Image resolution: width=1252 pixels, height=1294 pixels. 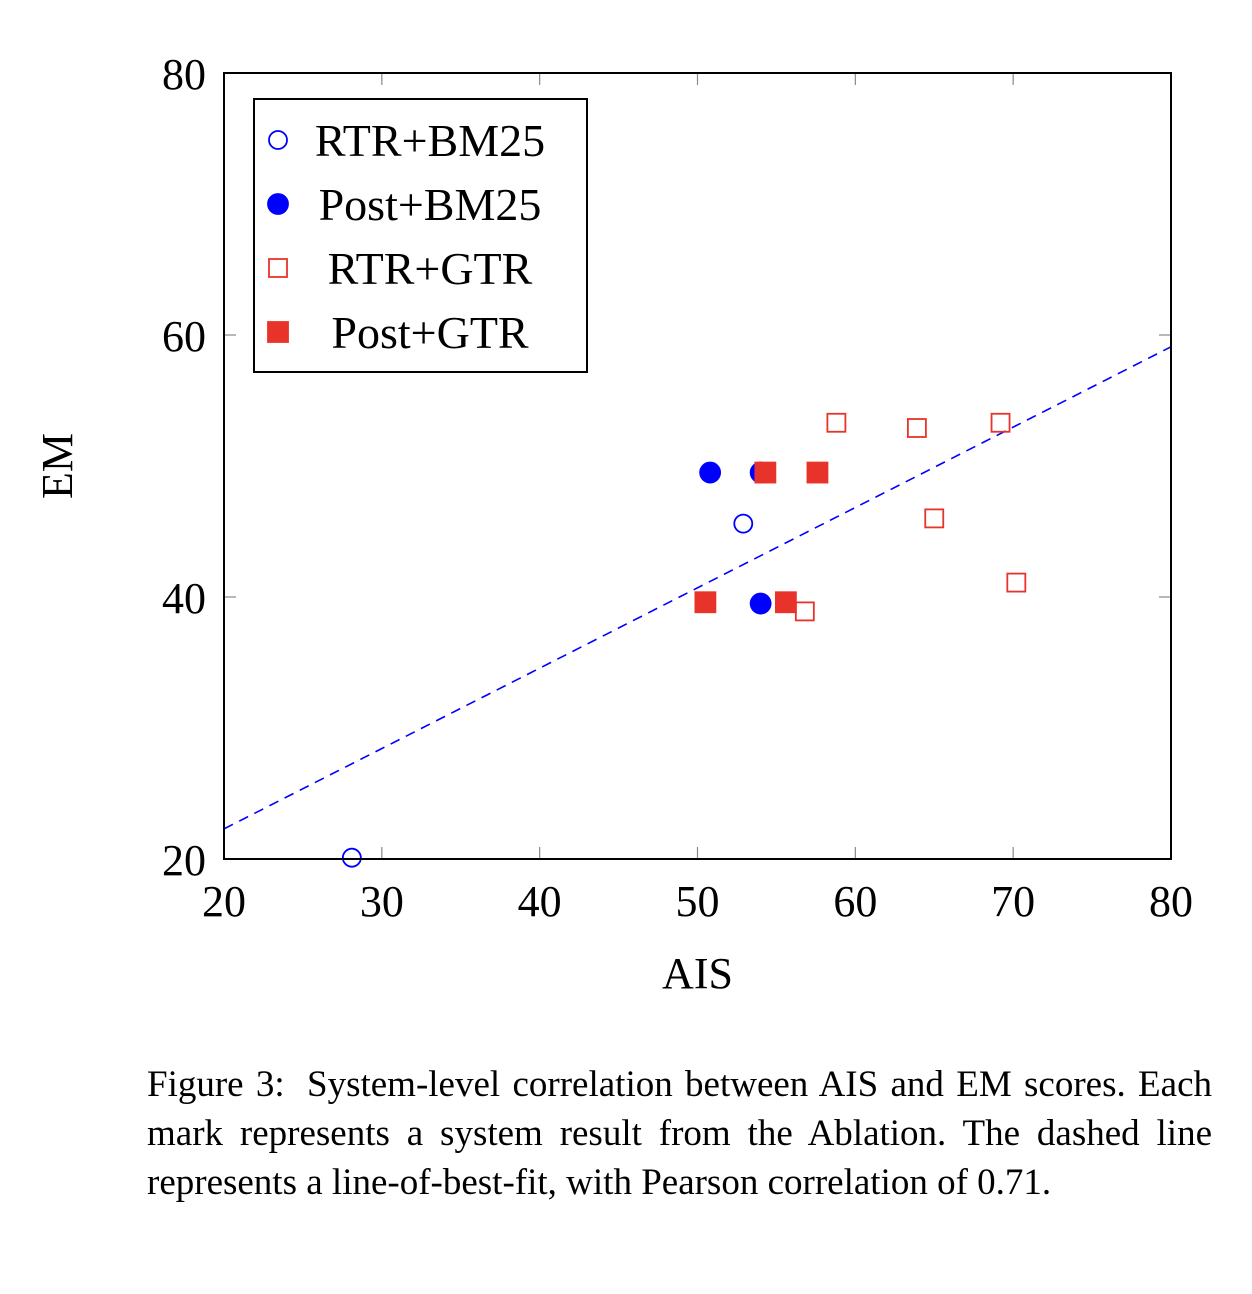 What do you see at coordinates (216, 1084) in the screenshot?
I see `figure-caption-label: Figure 3:` at bounding box center [216, 1084].